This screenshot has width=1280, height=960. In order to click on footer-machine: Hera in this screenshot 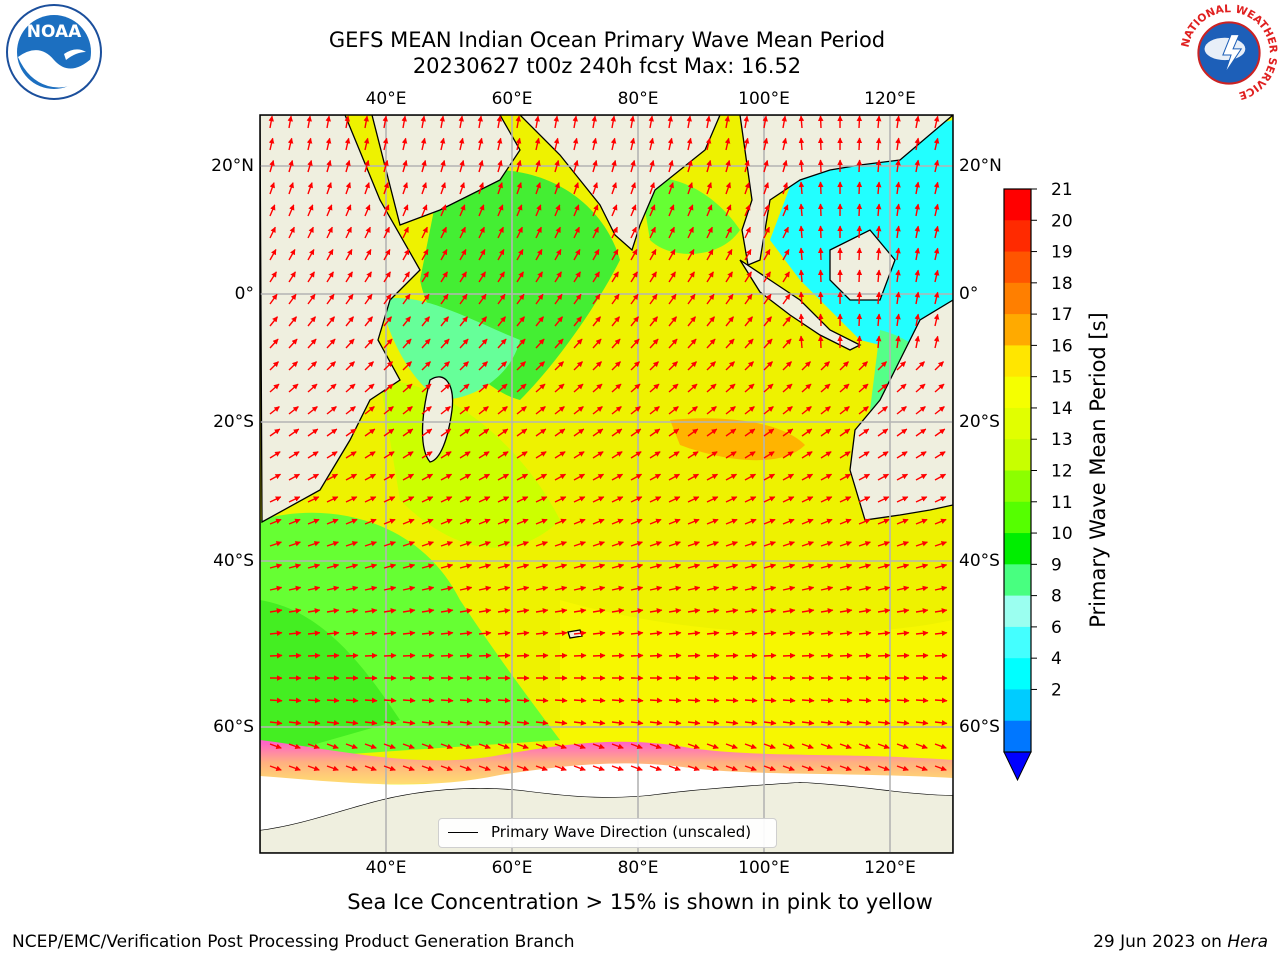, I will do `click(1247, 942)`.